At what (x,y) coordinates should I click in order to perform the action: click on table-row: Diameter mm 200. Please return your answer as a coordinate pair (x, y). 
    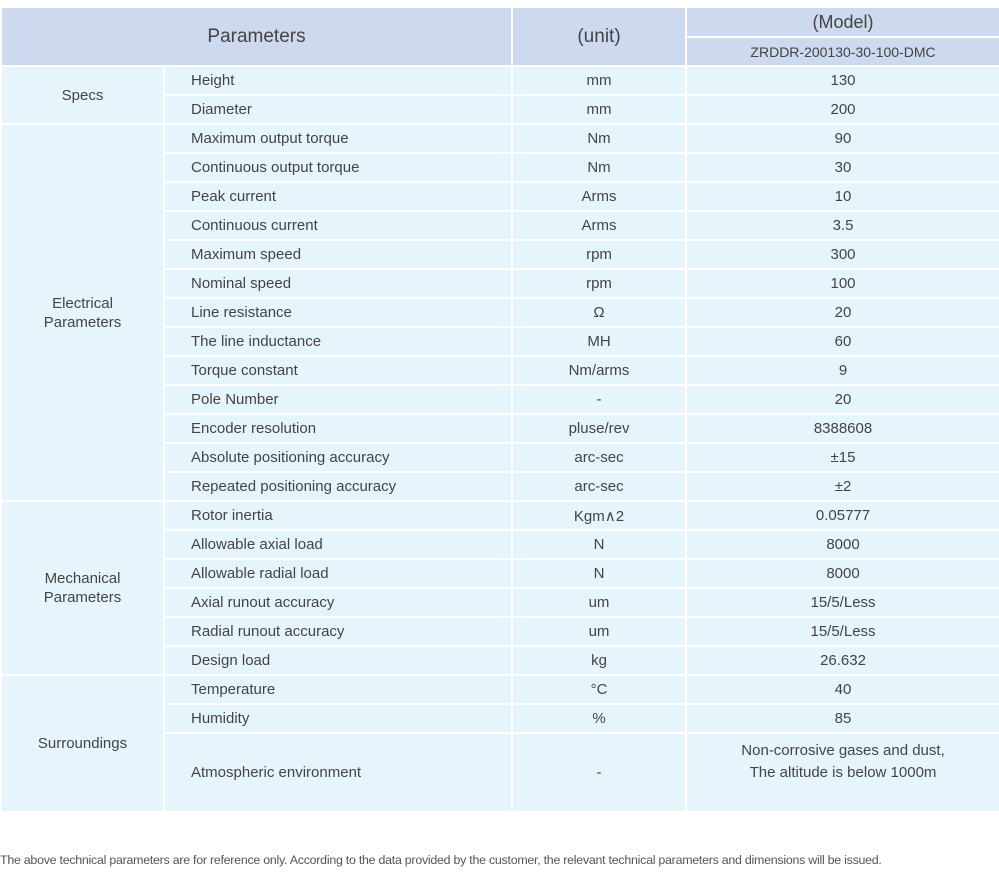
    Looking at the image, I should click on (500, 109).